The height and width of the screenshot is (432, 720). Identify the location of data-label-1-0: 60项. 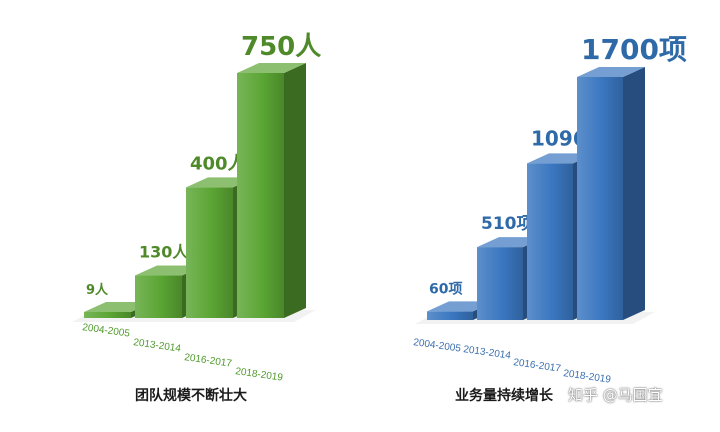
(445, 289).